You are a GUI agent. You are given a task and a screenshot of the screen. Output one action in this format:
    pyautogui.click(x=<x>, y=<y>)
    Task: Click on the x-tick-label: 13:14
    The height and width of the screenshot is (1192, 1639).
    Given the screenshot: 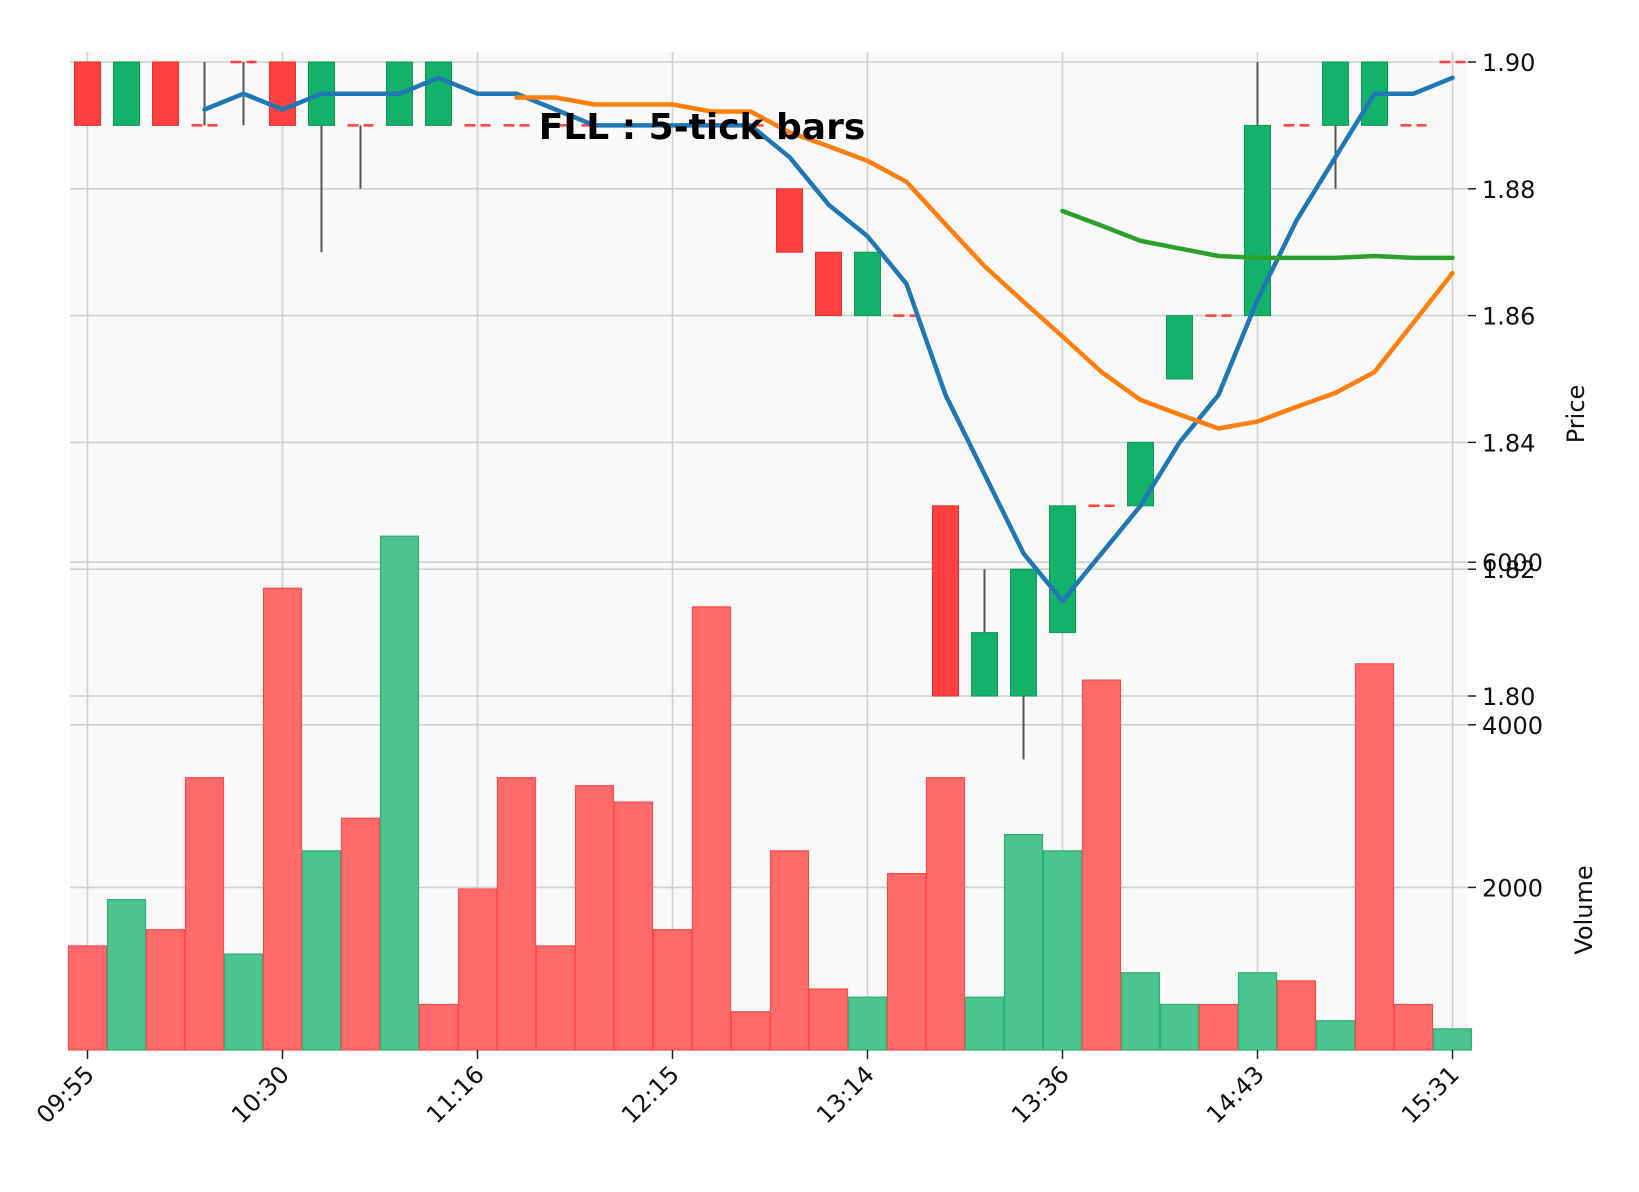 What is the action you would take?
    pyautogui.click(x=845, y=1094)
    